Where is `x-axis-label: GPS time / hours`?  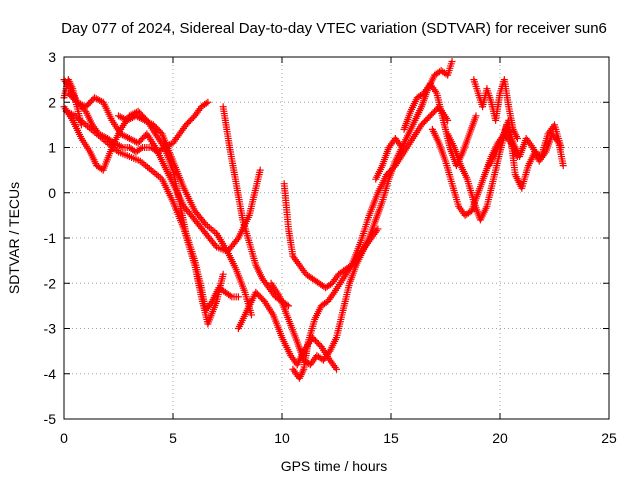 x-axis-label: GPS time / hours is located at coordinates (334, 466).